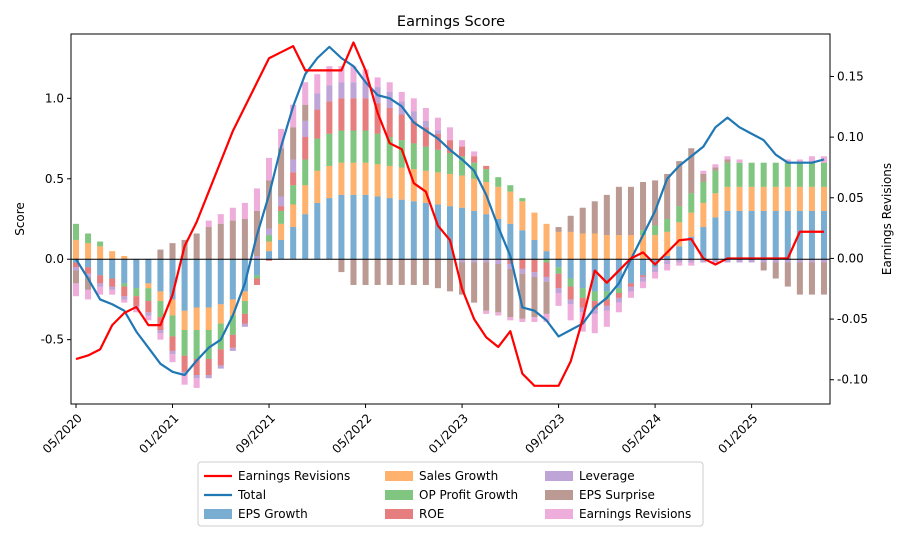 The width and height of the screenshot is (909, 548). What do you see at coordinates (273, 514) in the screenshot?
I see `legend-label-eps-growth: EPS Growth` at bounding box center [273, 514].